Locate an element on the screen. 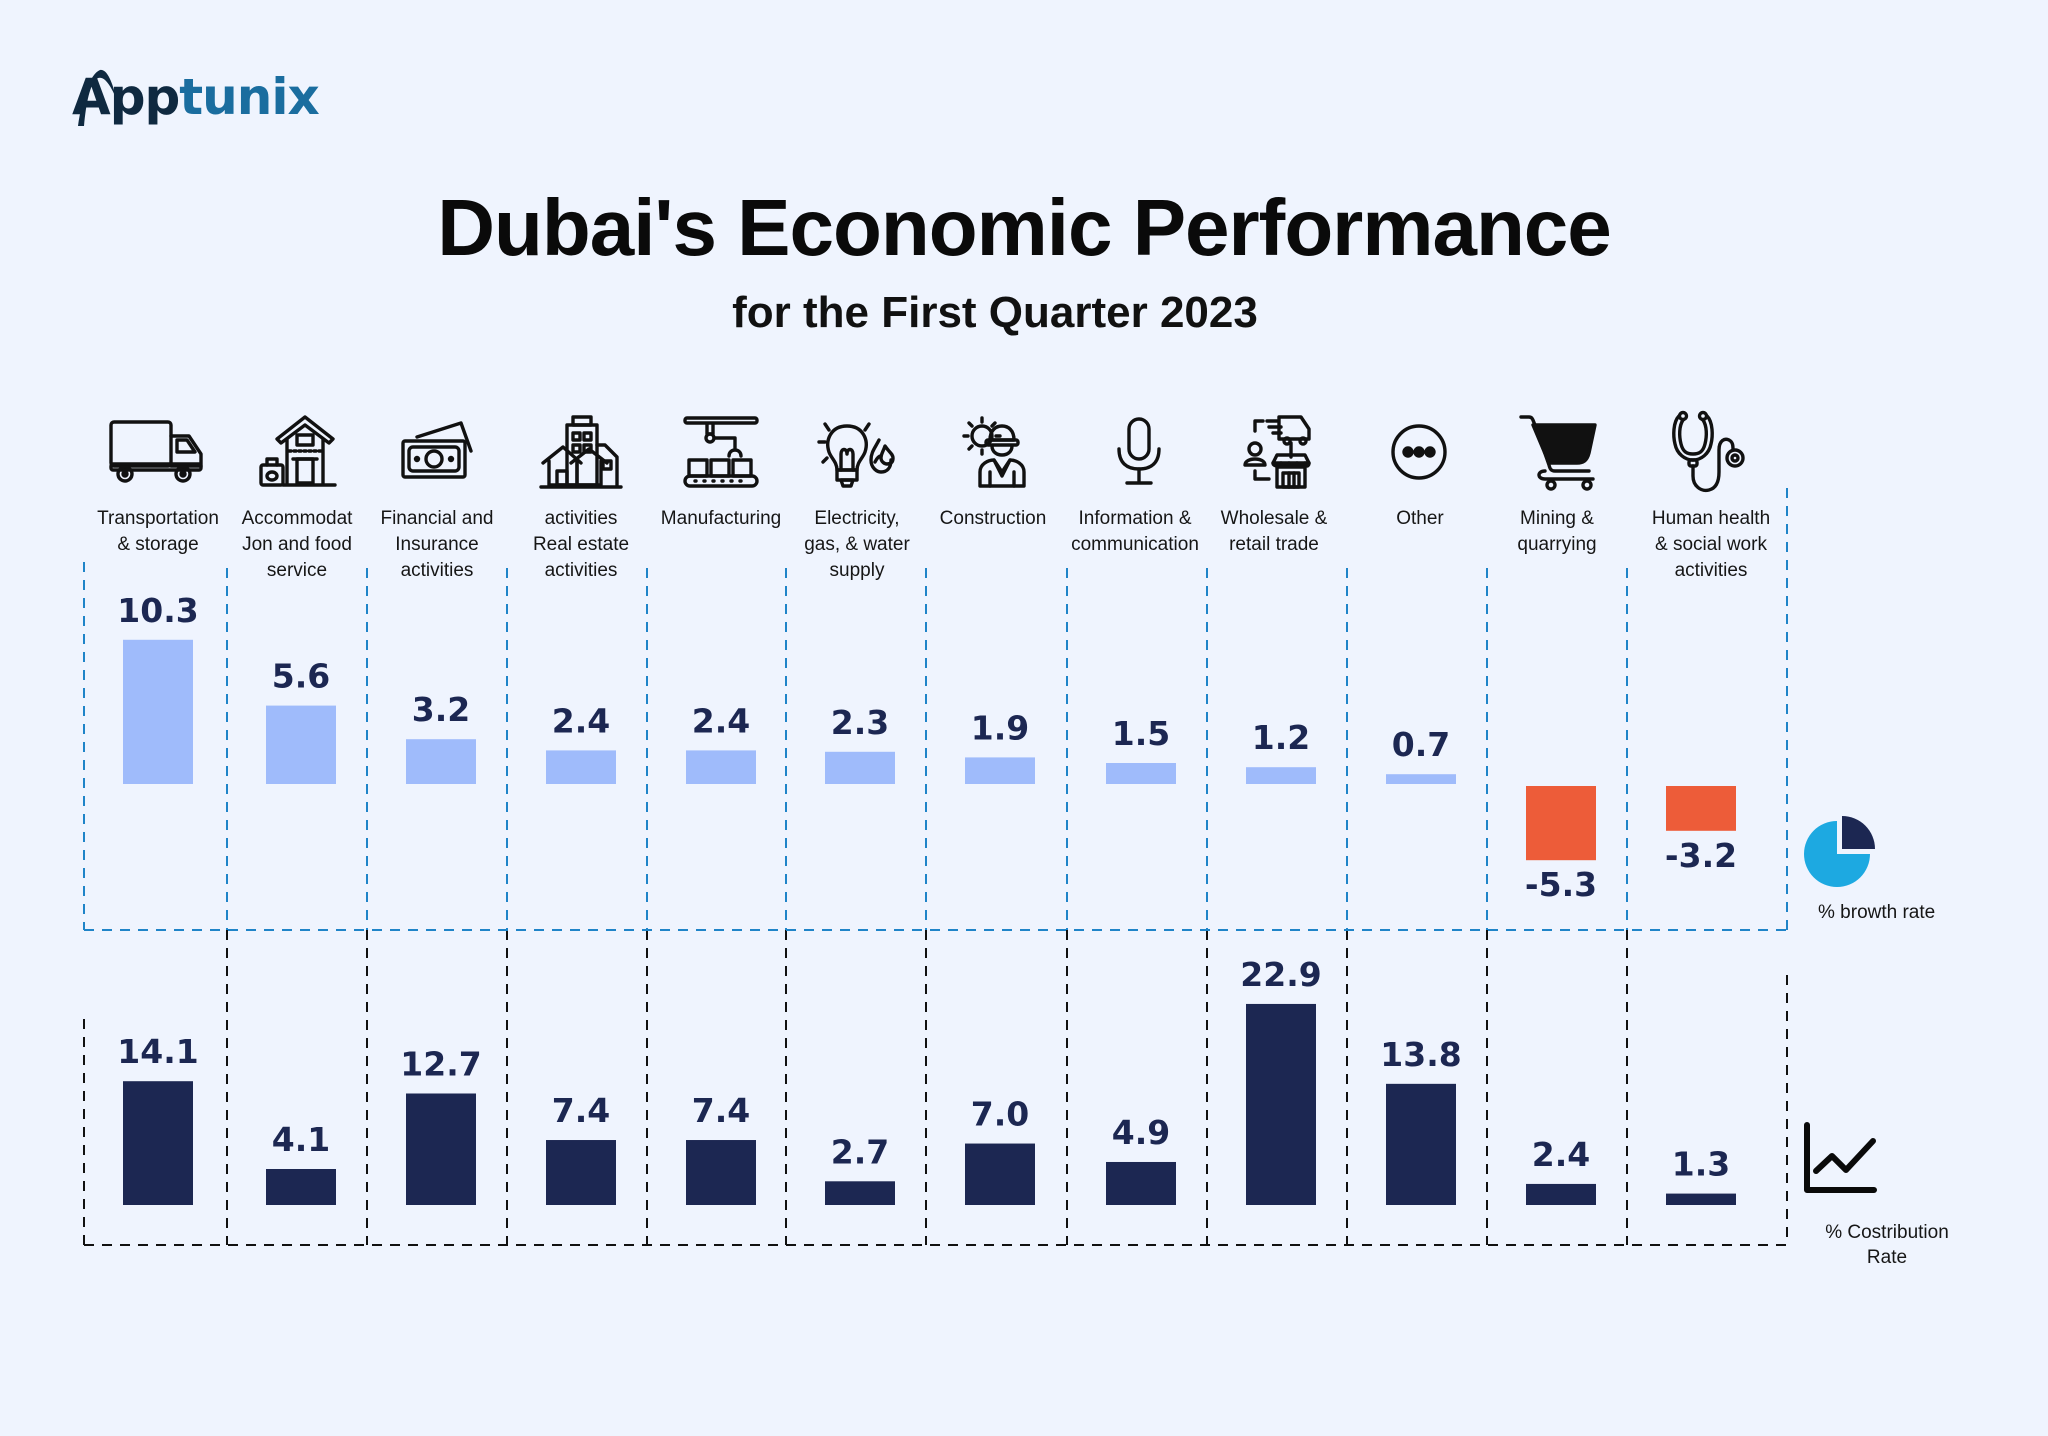  logo-text-app: App is located at coordinates (126, 97).